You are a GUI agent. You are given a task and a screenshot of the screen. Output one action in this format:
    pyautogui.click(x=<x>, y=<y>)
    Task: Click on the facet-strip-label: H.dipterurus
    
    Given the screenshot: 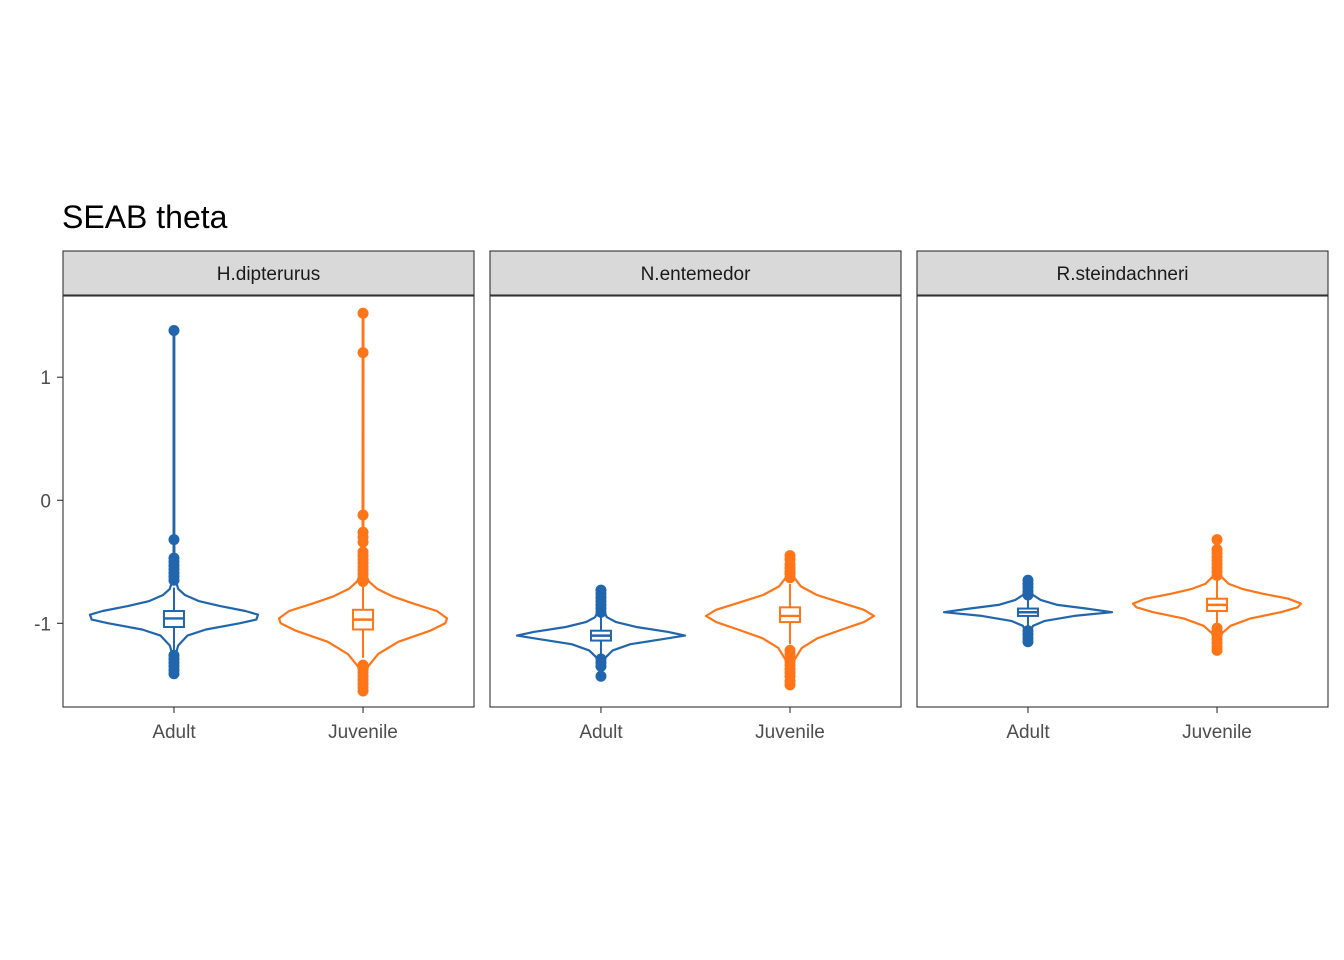 What is the action you would take?
    pyautogui.click(x=269, y=274)
    